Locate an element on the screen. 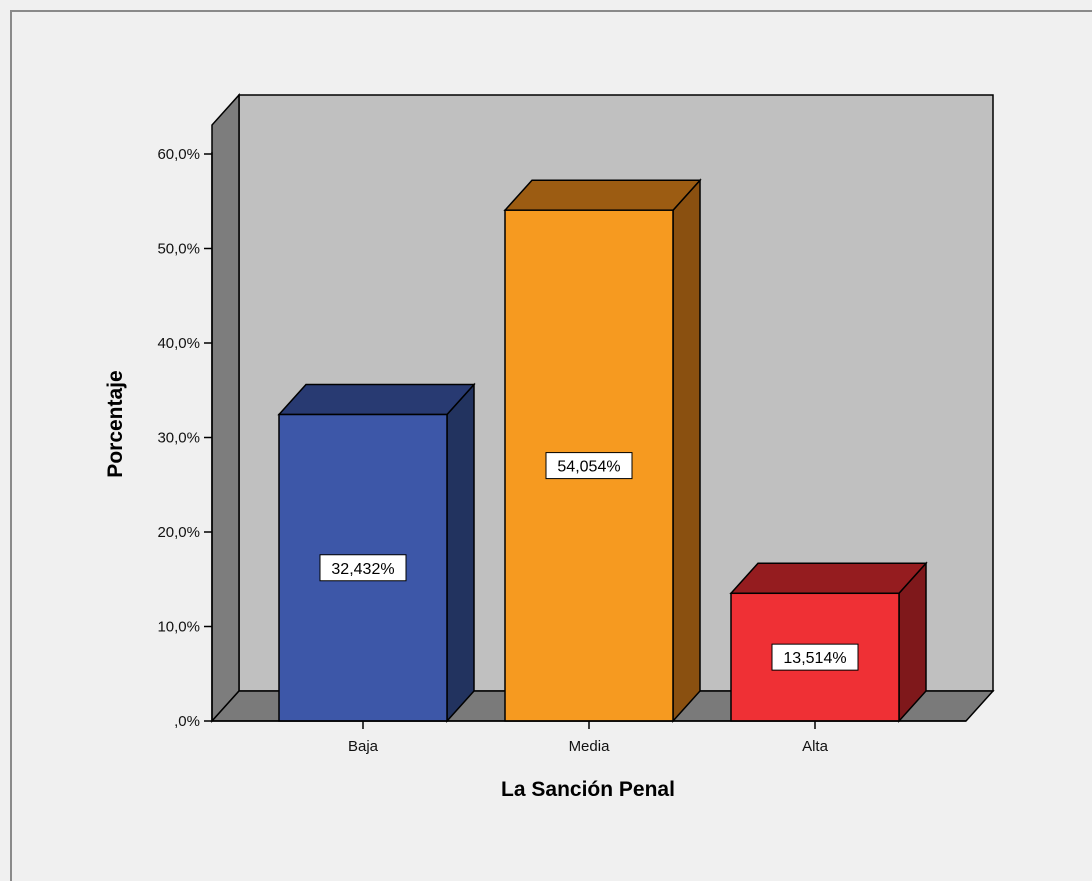 This screenshot has width=1092, height=881. y-tick-label: 60,0% is located at coordinates (178, 154).